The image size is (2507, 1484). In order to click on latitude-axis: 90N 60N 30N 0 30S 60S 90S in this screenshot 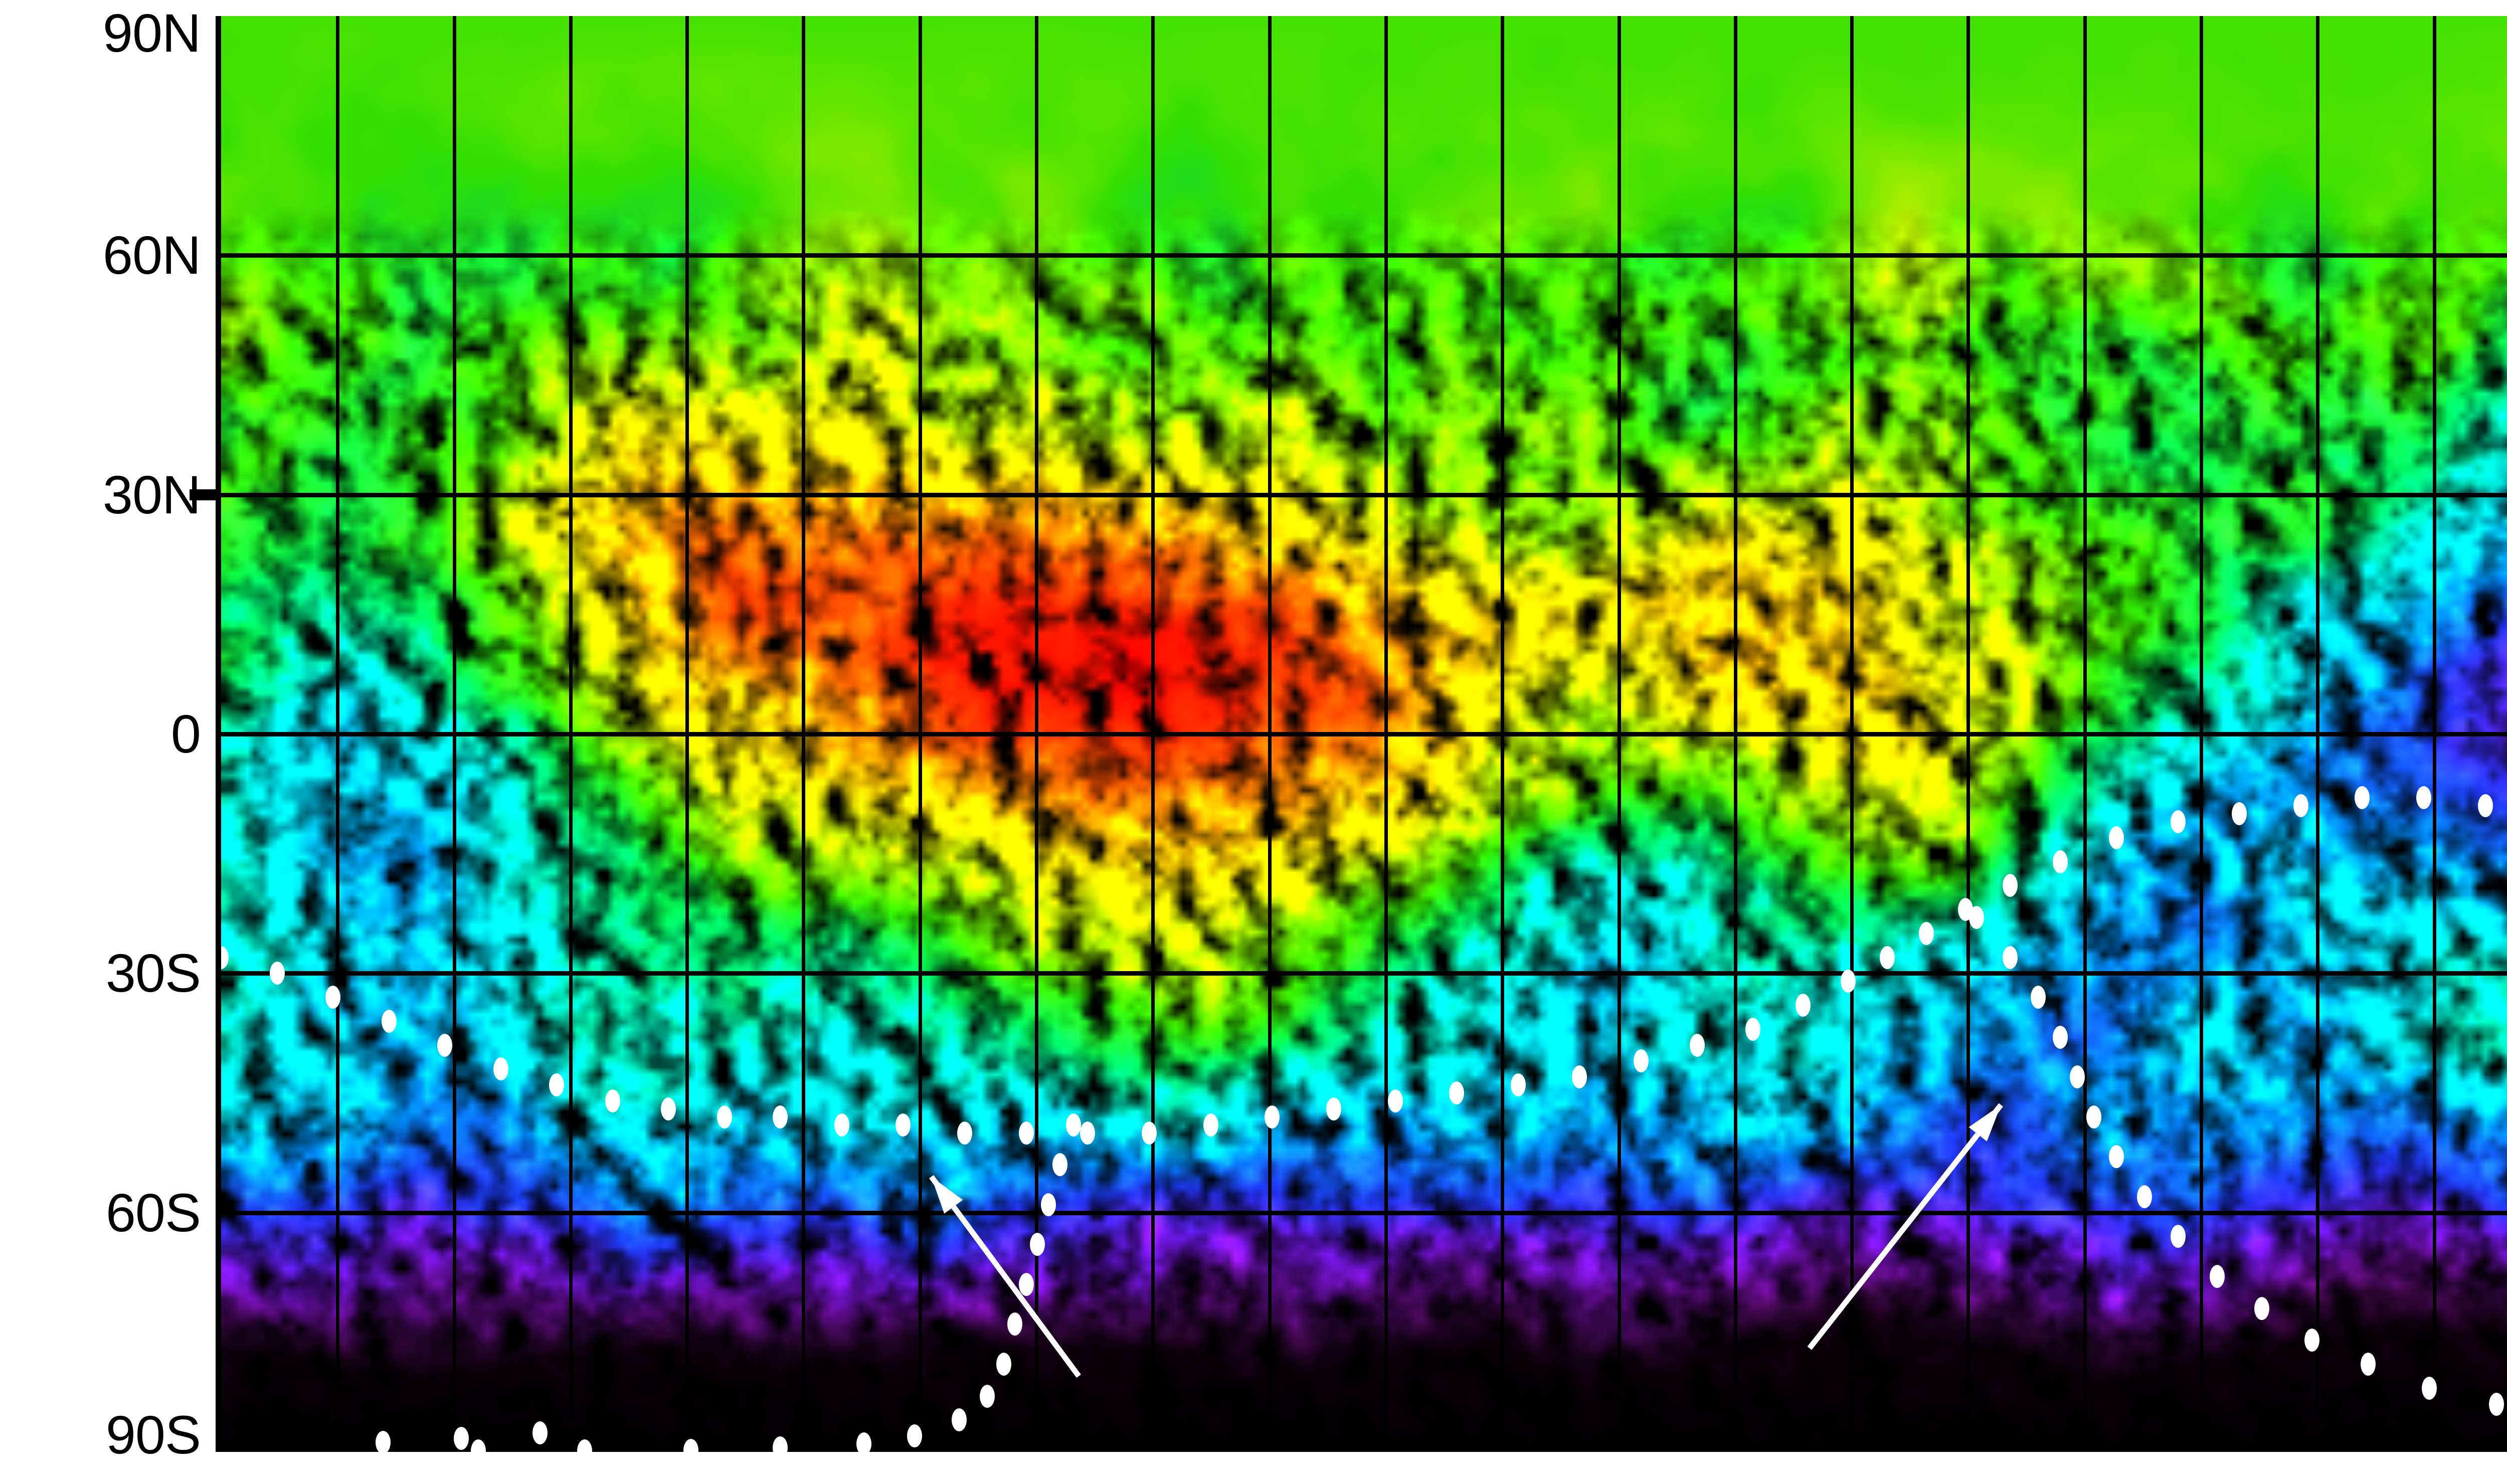, I will do `click(108, 742)`.